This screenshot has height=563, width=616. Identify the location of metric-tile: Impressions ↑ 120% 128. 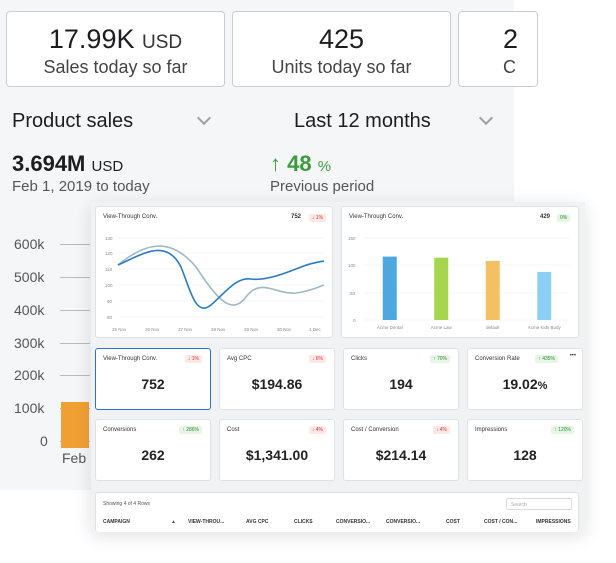
(525, 450).